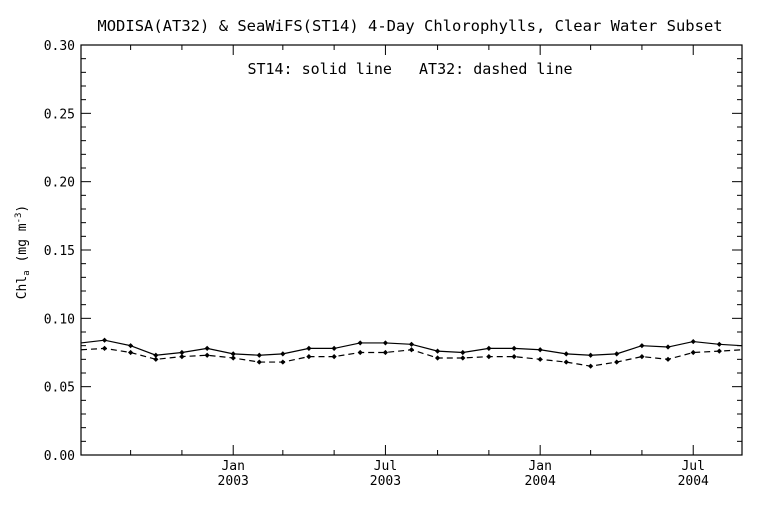 This screenshot has width=768, height=512. What do you see at coordinates (59, 114) in the screenshot?
I see `y-tick-label: 0.25` at bounding box center [59, 114].